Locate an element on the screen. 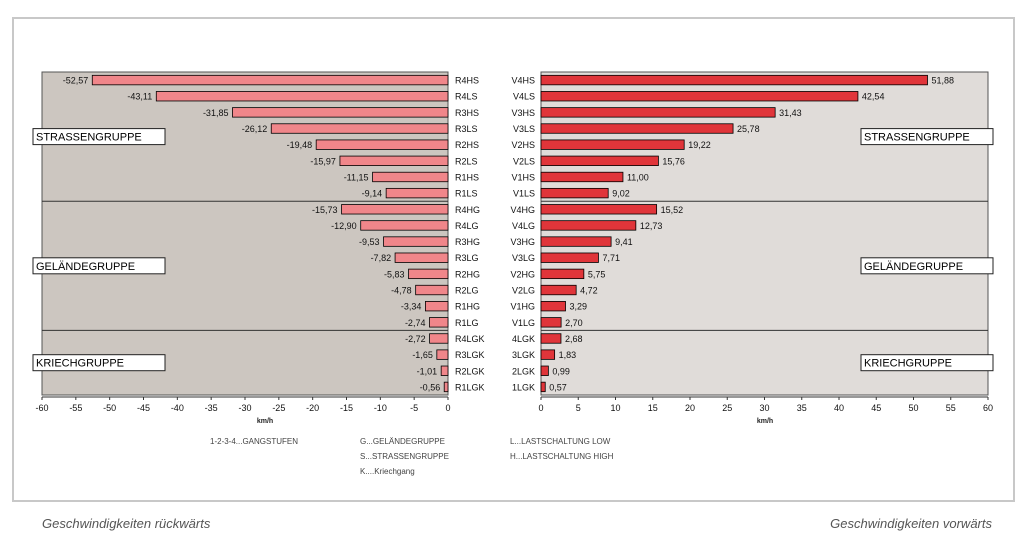  reverse-x-tick-label: -20 is located at coordinates (312, 408).